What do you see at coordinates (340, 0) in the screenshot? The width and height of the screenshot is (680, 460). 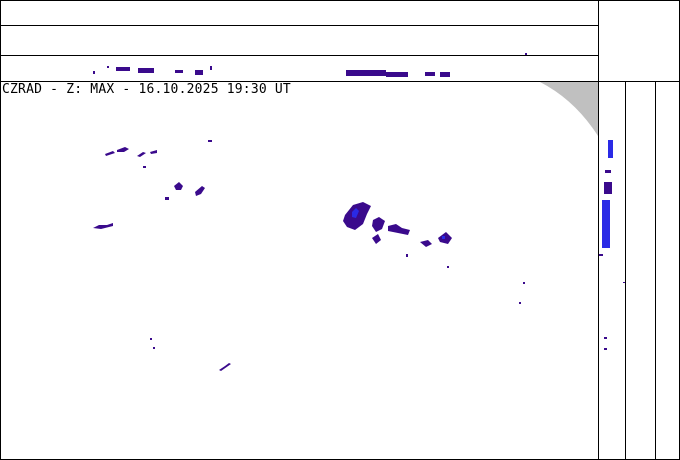 I see `frame-top` at bounding box center [340, 0].